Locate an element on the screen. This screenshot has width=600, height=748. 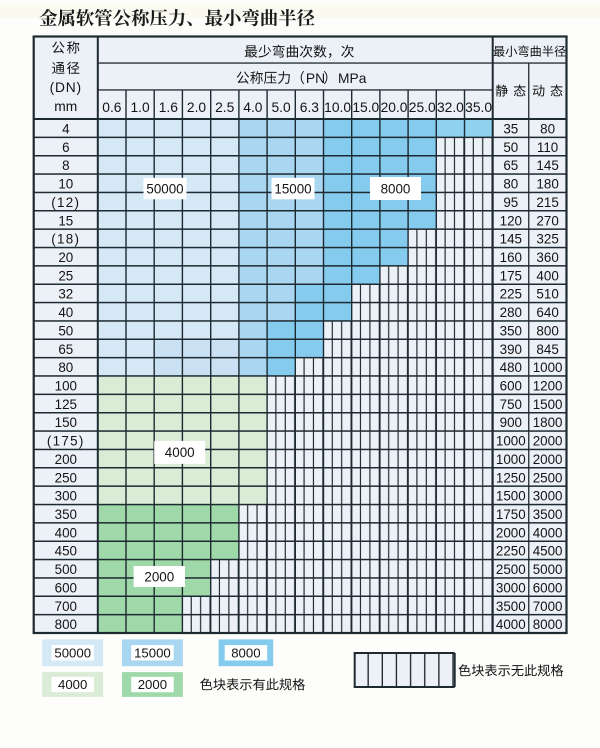
svg-text: 0.6 is located at coordinates (112, 107).